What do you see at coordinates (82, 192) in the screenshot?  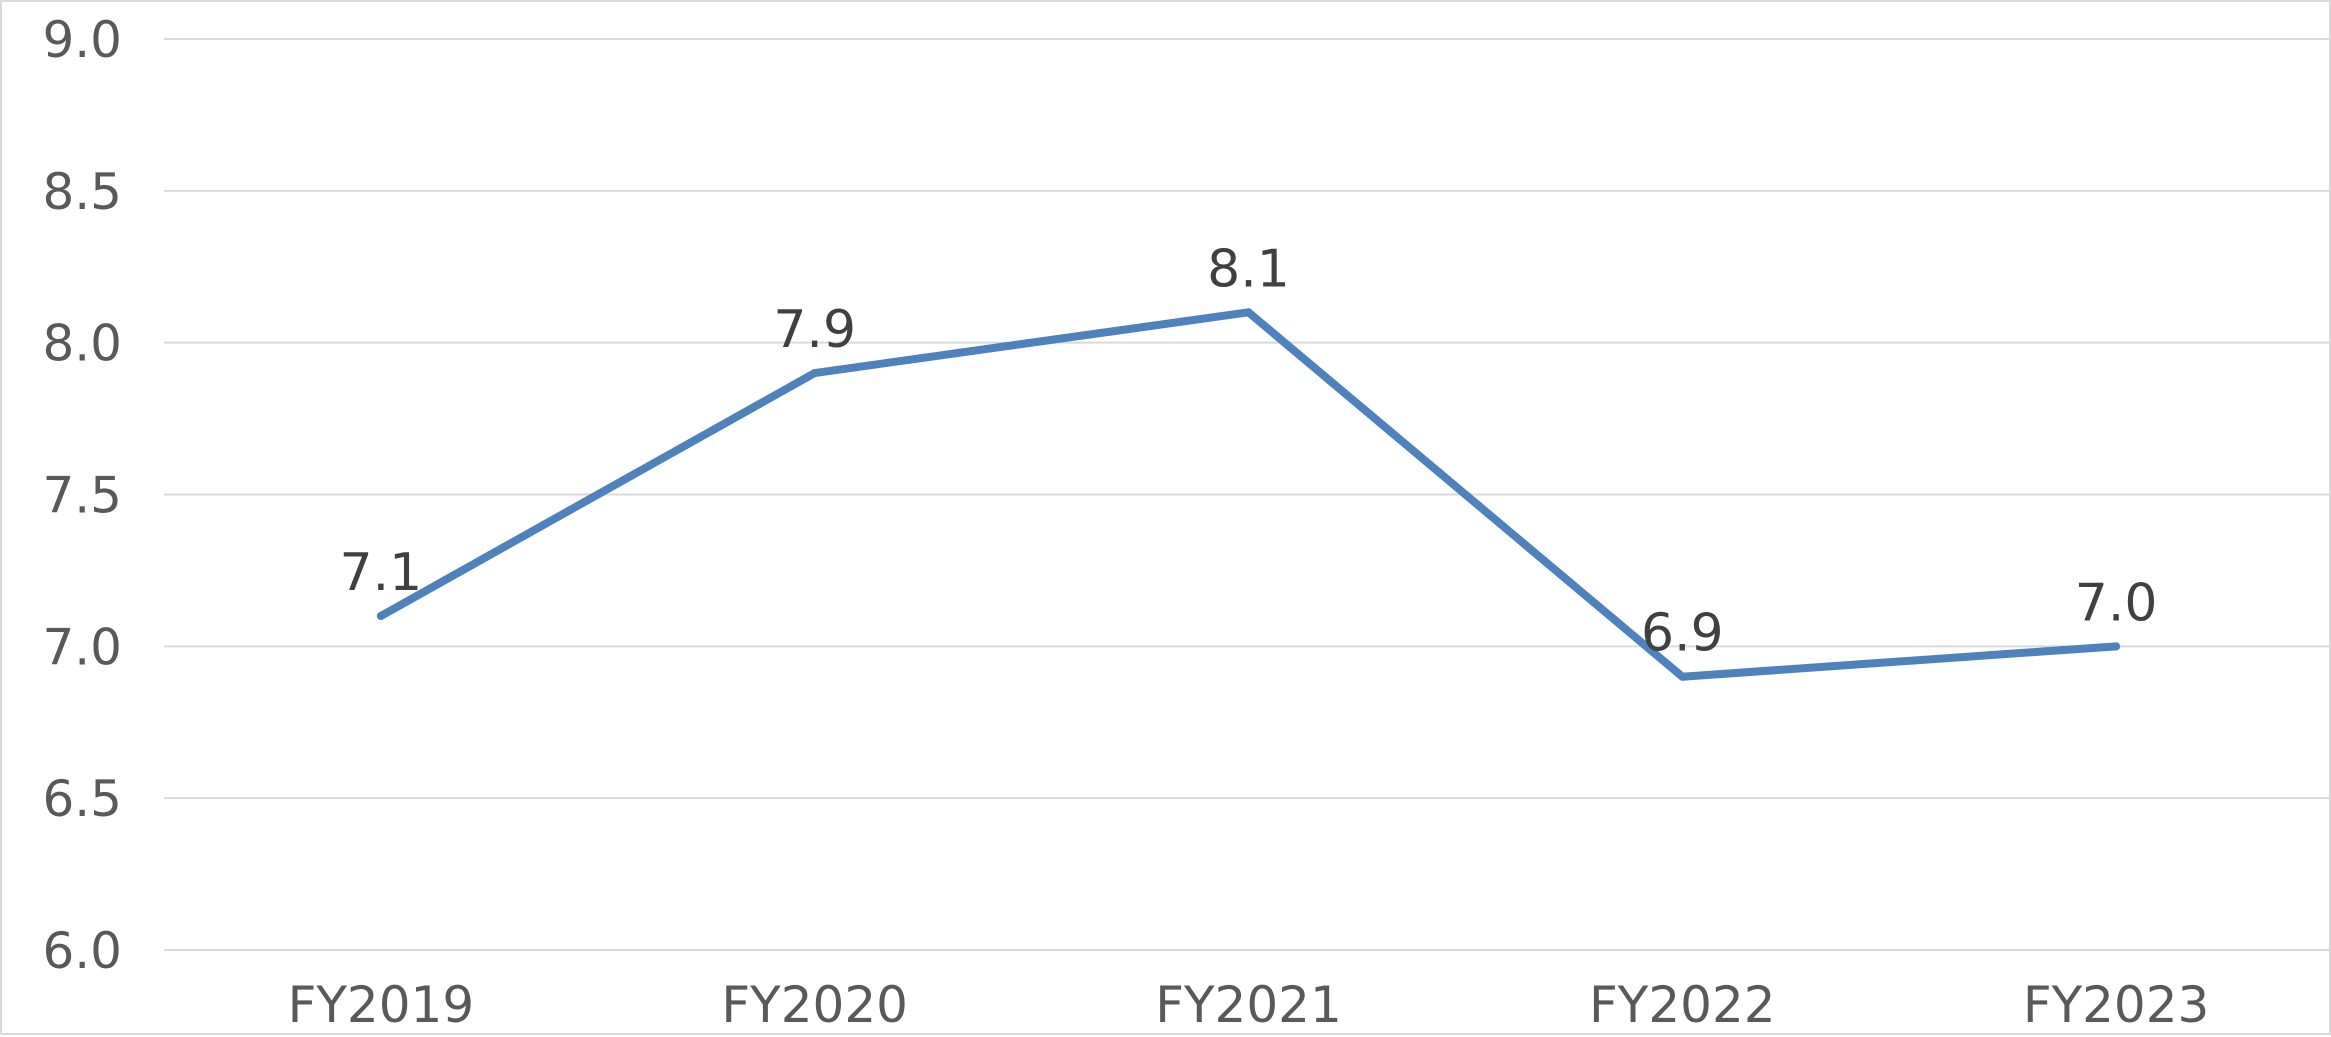 I see `y-tick-label: 8.5` at bounding box center [82, 192].